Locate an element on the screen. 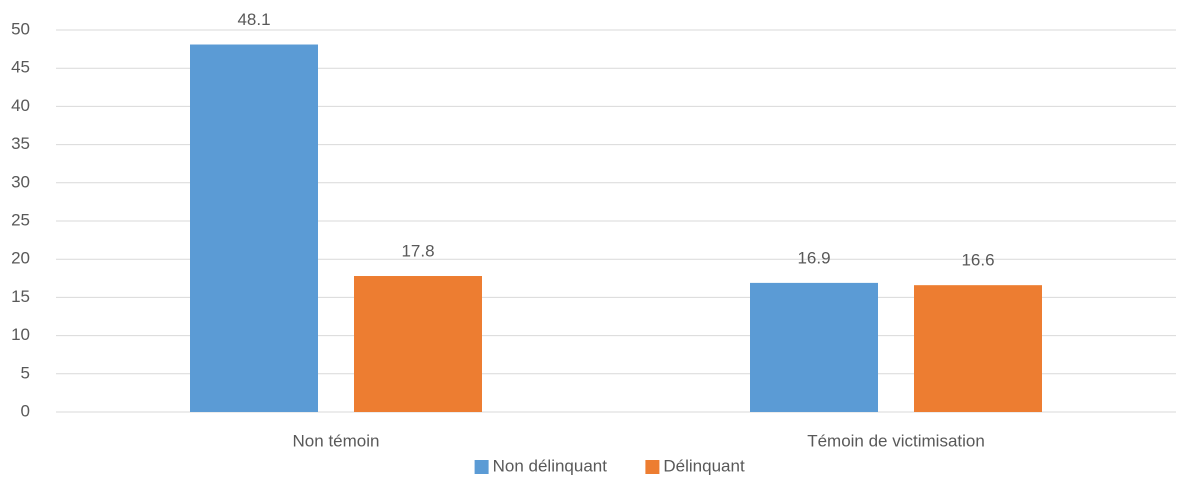 The image size is (1186, 495). y-tick-label: 10 is located at coordinates (20, 334).